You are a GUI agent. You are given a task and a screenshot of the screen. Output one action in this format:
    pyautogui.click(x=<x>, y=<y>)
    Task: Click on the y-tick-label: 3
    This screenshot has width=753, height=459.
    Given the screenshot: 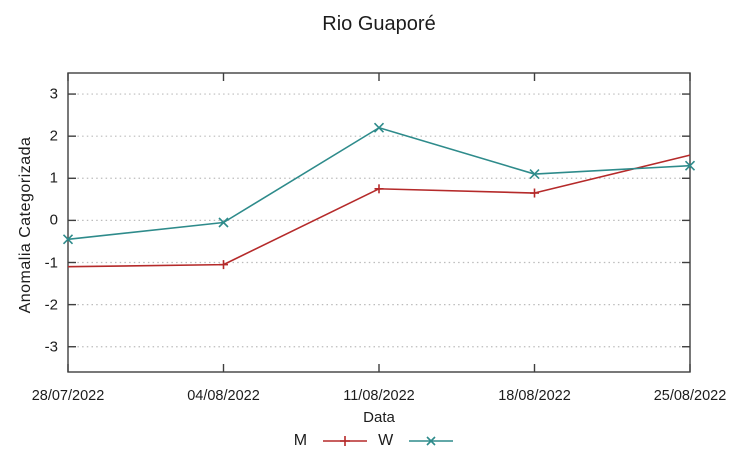 What is the action you would take?
    pyautogui.click(x=53, y=94)
    